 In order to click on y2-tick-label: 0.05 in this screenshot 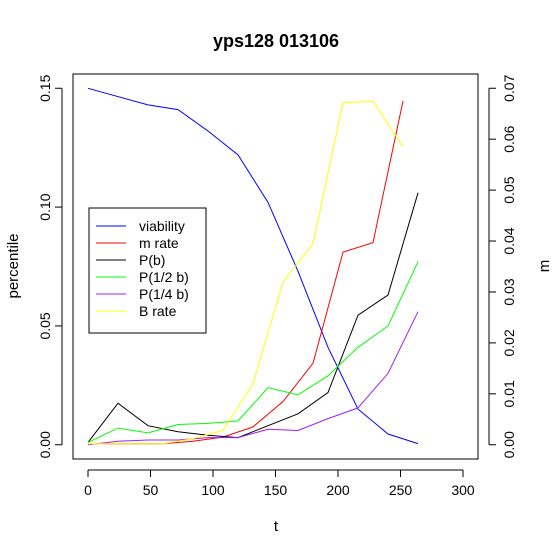, I will do `click(509, 189)`.